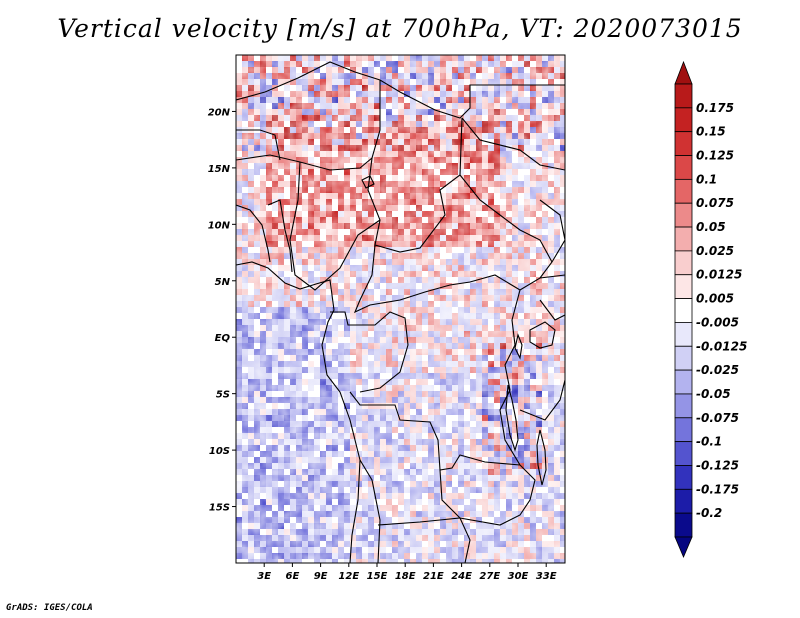  What do you see at coordinates (717, 418) in the screenshot?
I see `colorbar-label: -0.075` at bounding box center [717, 418].